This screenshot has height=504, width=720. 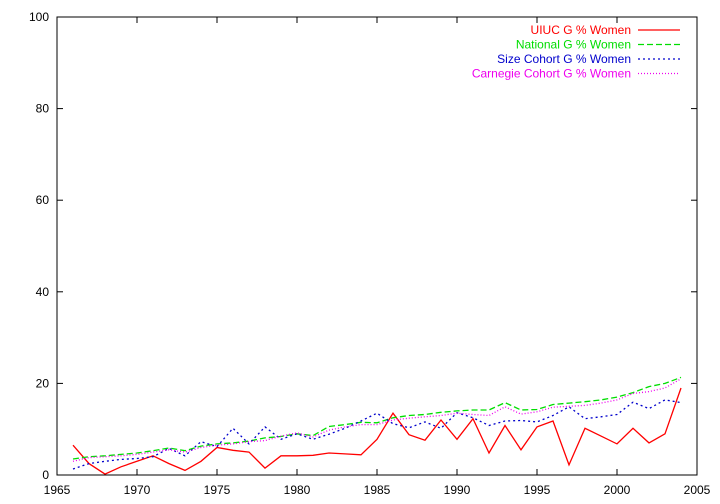 I want to click on x-tick-label: 1995, so click(x=537, y=490).